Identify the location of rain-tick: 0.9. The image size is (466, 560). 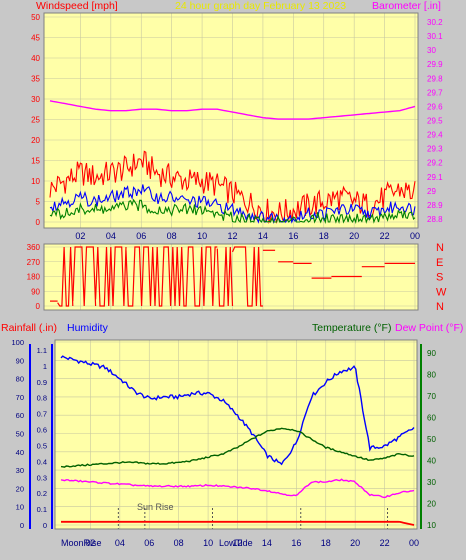
(42, 382).